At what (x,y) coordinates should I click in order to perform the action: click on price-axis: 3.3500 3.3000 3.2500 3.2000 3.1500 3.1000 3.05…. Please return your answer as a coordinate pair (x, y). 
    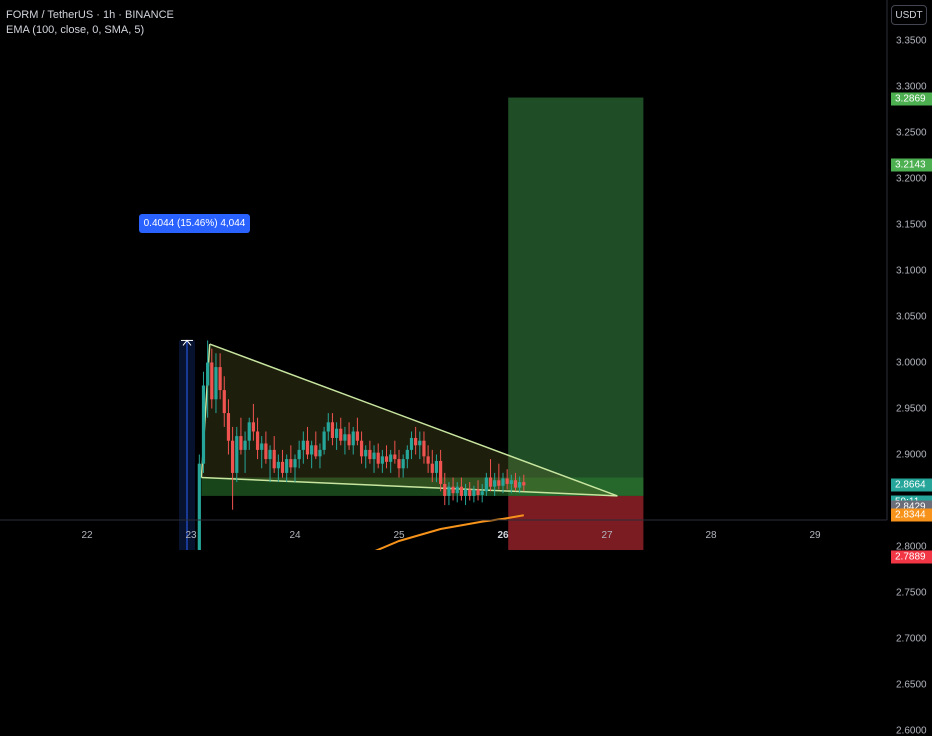
    Looking at the image, I should click on (909, 368).